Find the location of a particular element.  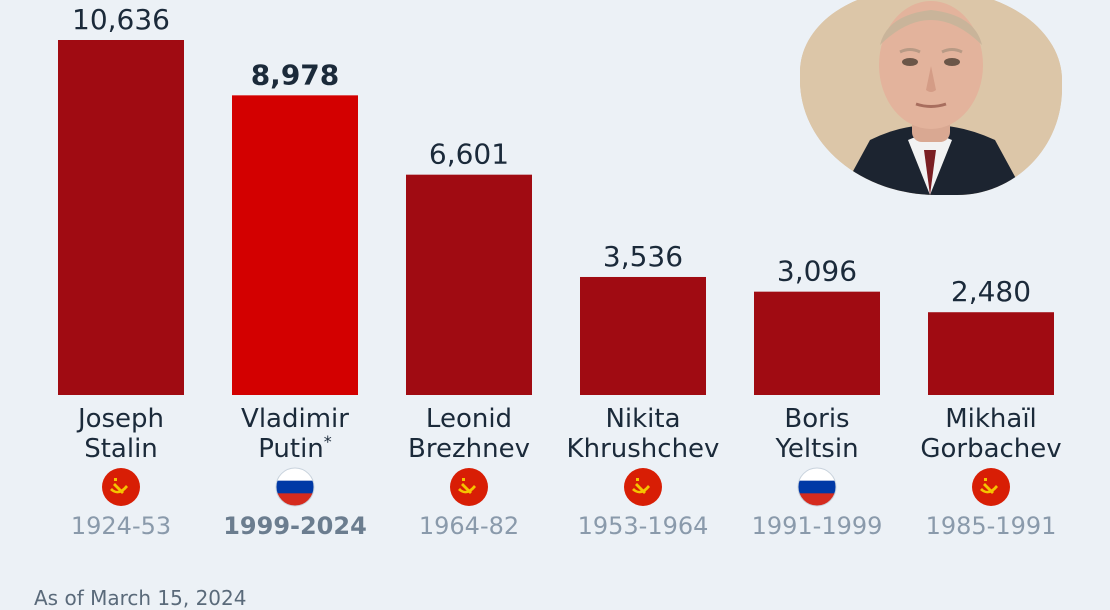

category-label: Mikhaïl is located at coordinates (991, 419).